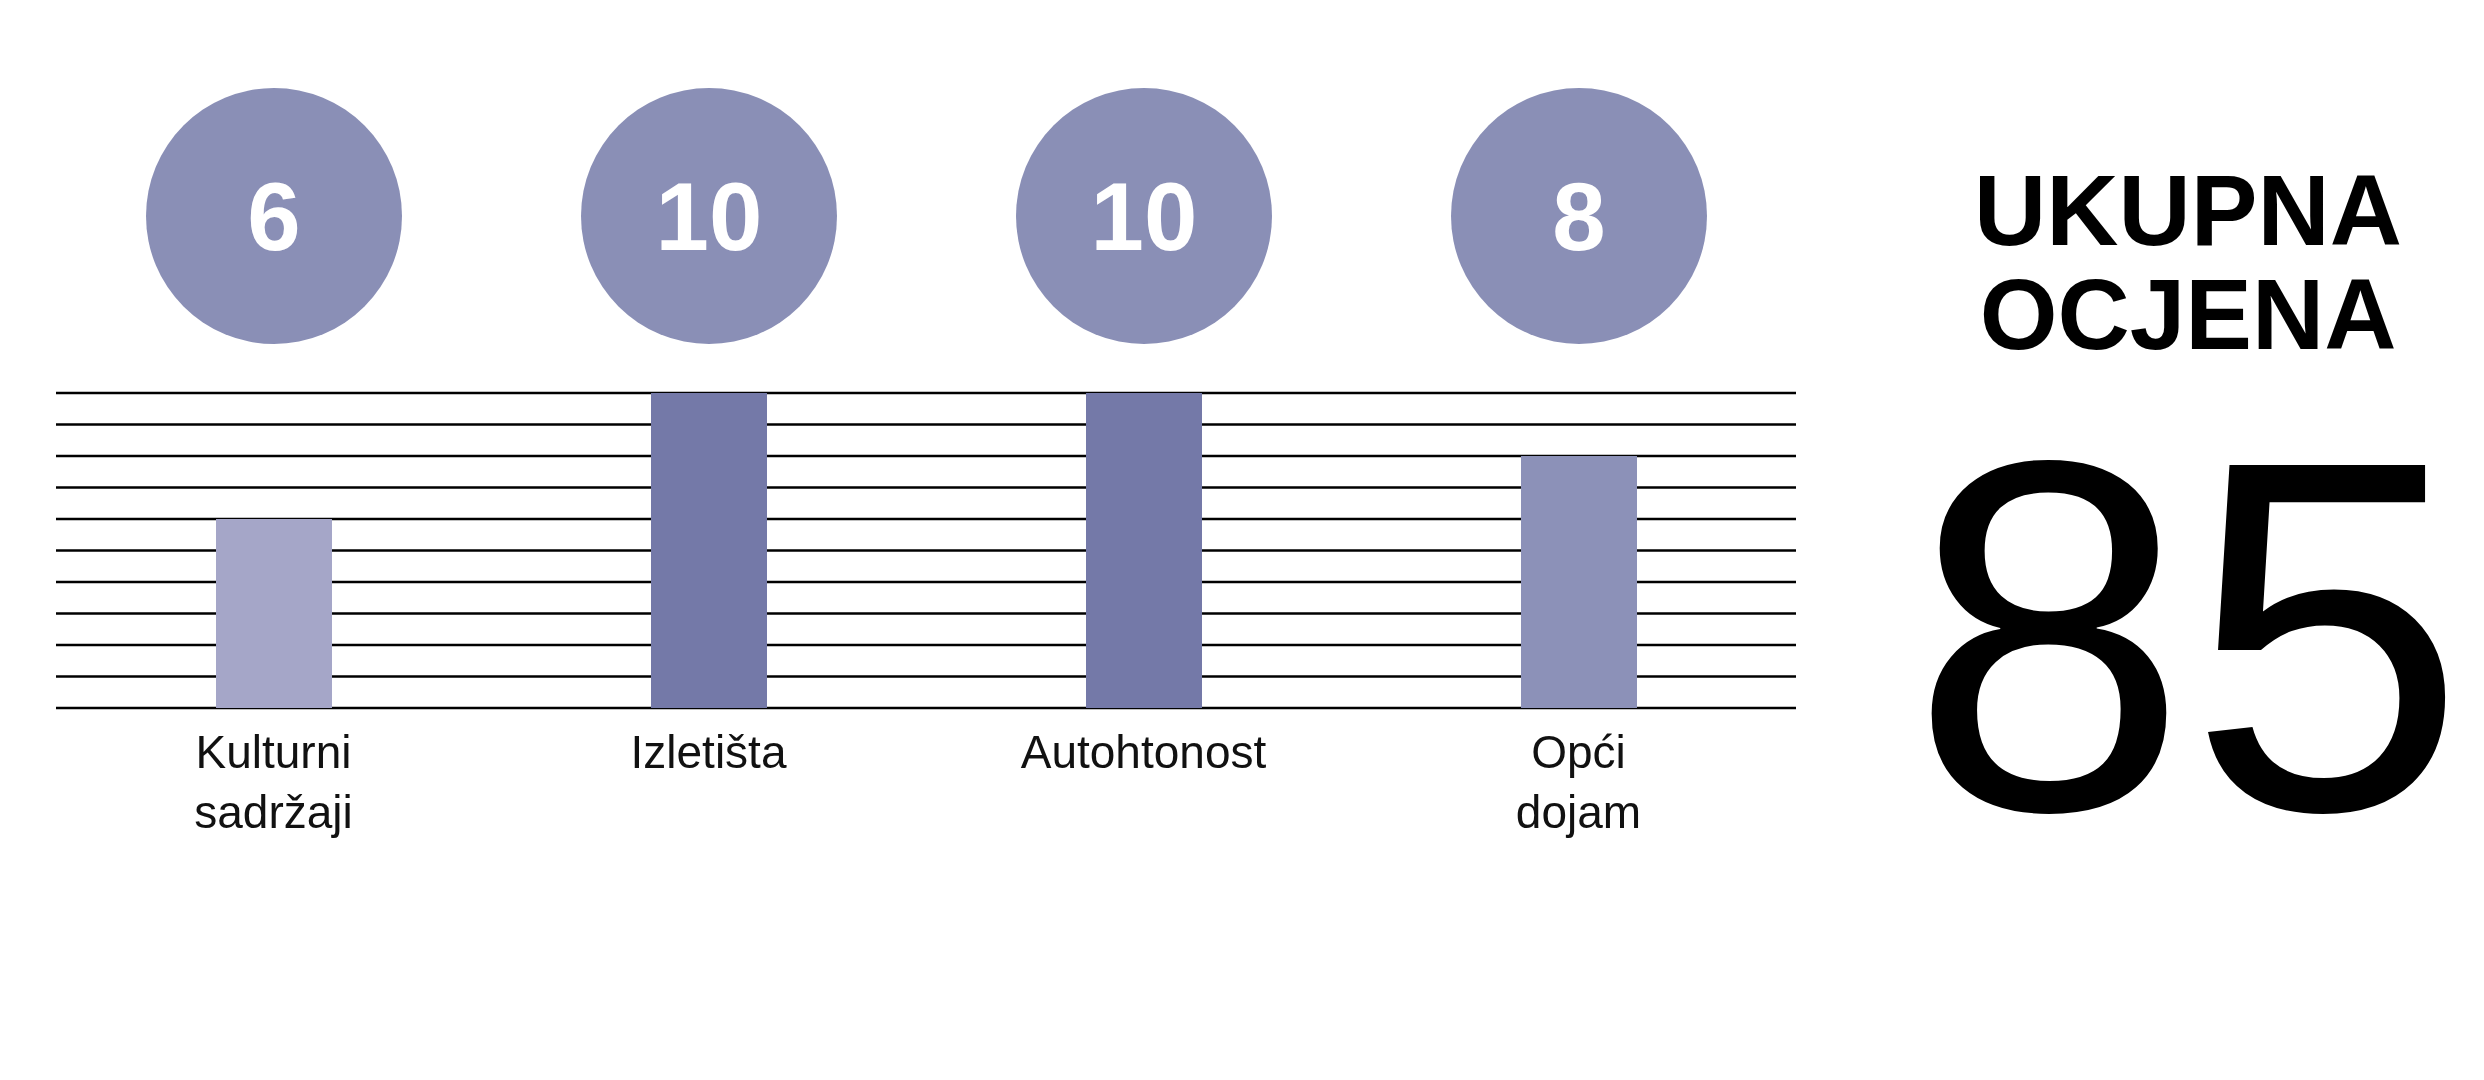 The height and width of the screenshot is (1080, 2484). I want to click on data-label: 8, so click(1579, 216).